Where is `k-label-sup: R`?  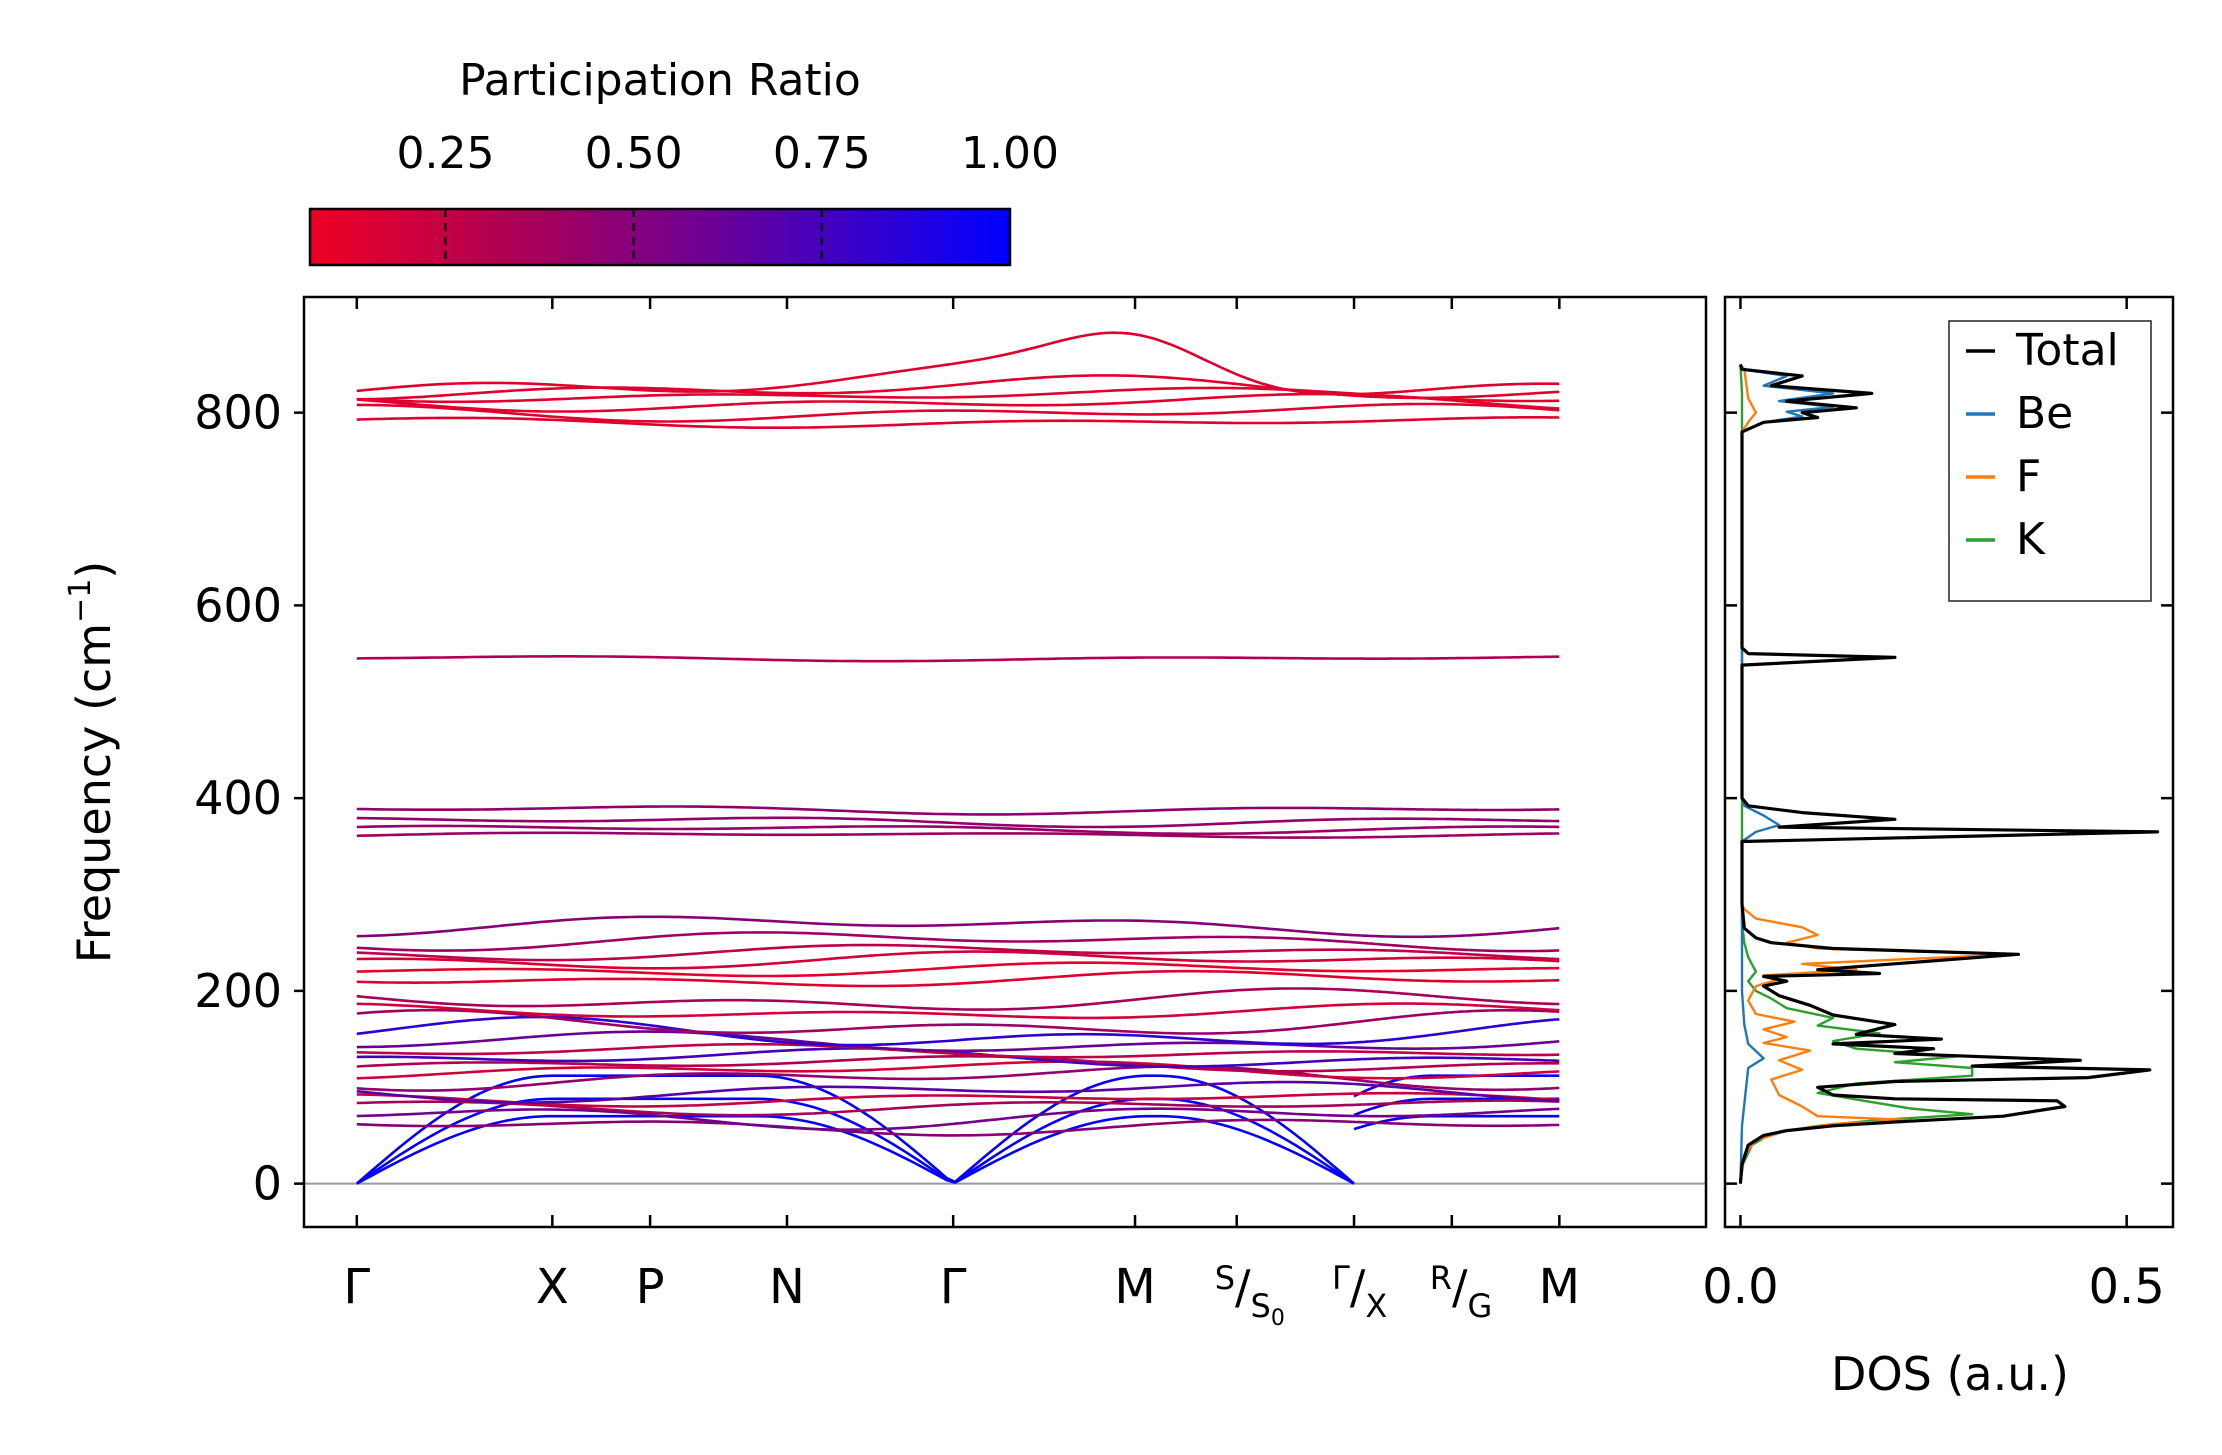 k-label-sup: R is located at coordinates (1441, 1278).